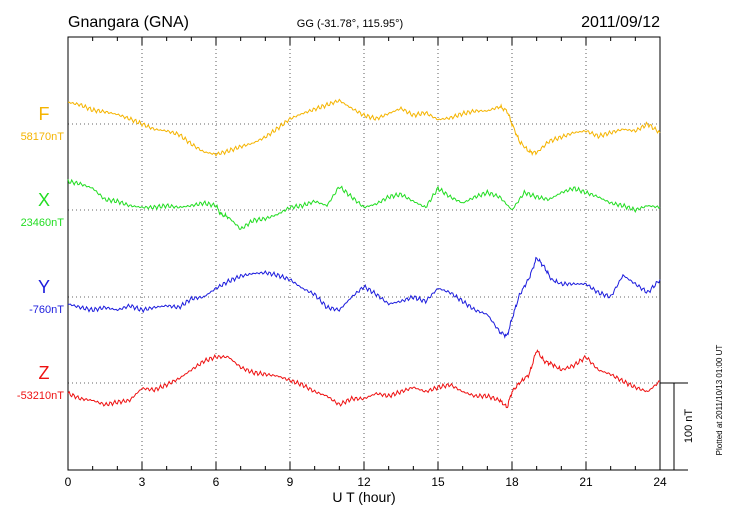 The height and width of the screenshot is (520, 730). What do you see at coordinates (68, 482) in the screenshot?
I see `x-tick-label: 0` at bounding box center [68, 482].